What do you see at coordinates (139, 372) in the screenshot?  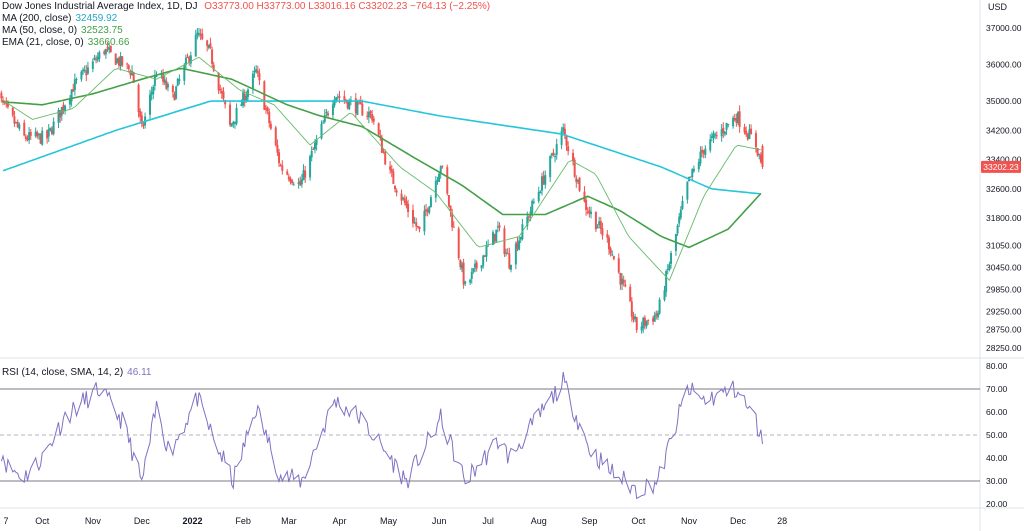 I see `rsi-value: 46.11` at bounding box center [139, 372].